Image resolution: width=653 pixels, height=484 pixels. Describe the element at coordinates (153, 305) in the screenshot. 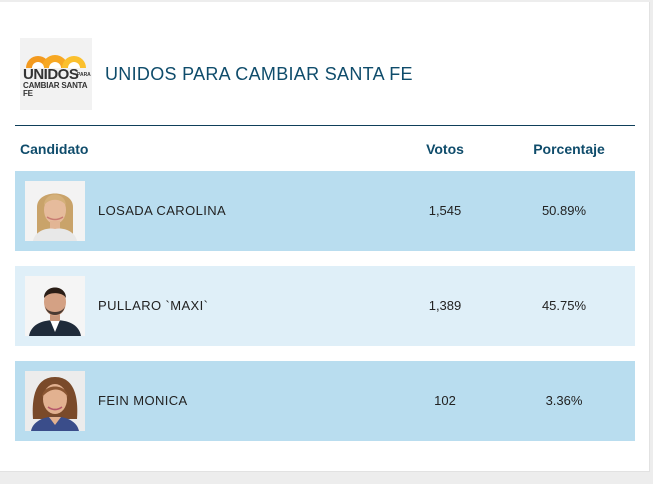

I see `candidate-name: PULLARO `MAXI`` at that location.